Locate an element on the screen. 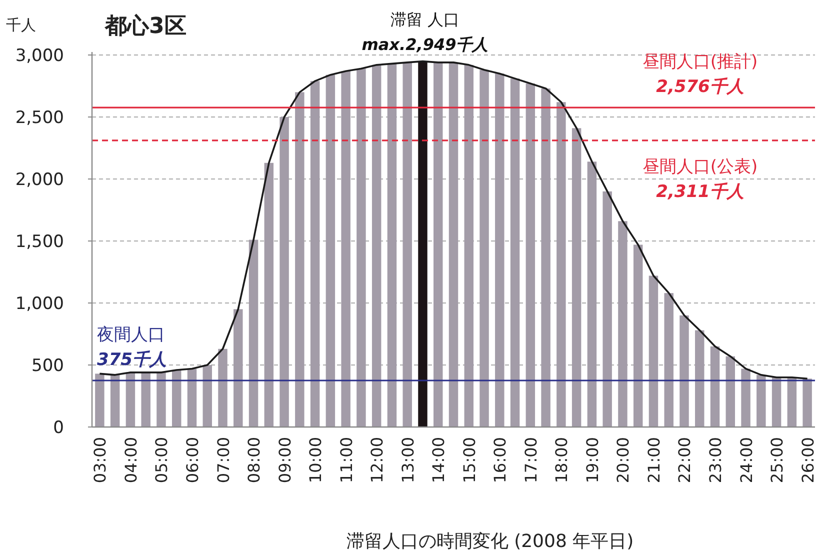 The image size is (818, 558). y-tick-label: 1,000 is located at coordinates (39, 304).